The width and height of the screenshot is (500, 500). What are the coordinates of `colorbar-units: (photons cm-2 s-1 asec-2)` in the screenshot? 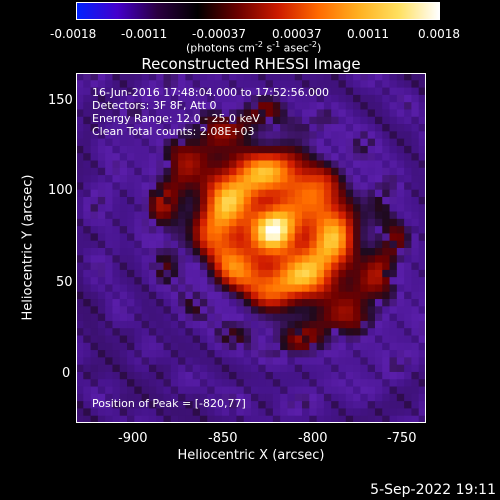 It's located at (254, 47).